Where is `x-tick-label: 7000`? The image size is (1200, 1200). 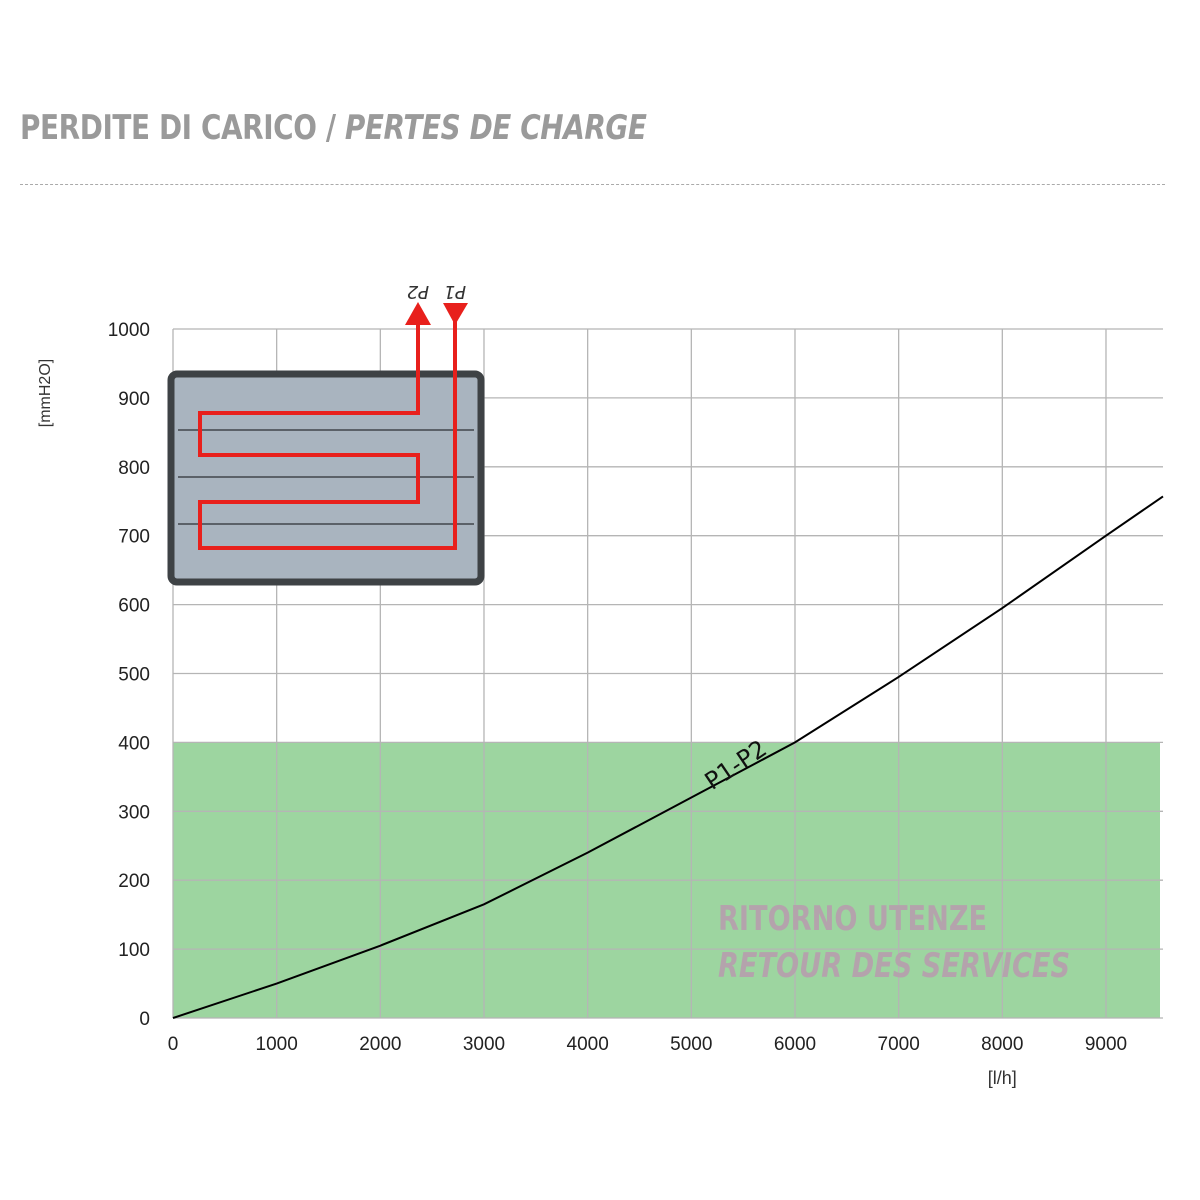 x-tick-label: 7000 is located at coordinates (899, 1044).